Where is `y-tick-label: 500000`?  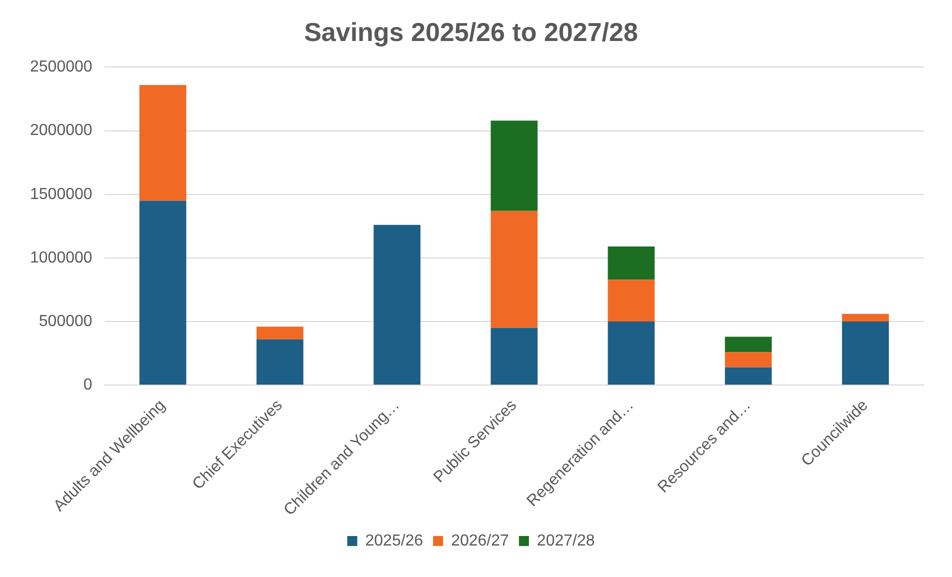
y-tick-label: 500000 is located at coordinates (65, 321).